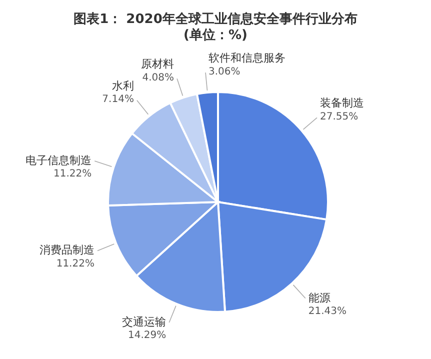 The width and height of the screenshot is (431, 359). Describe the element at coordinates (147, 336) in the screenshot. I see `data-label: 14.29%` at that location.